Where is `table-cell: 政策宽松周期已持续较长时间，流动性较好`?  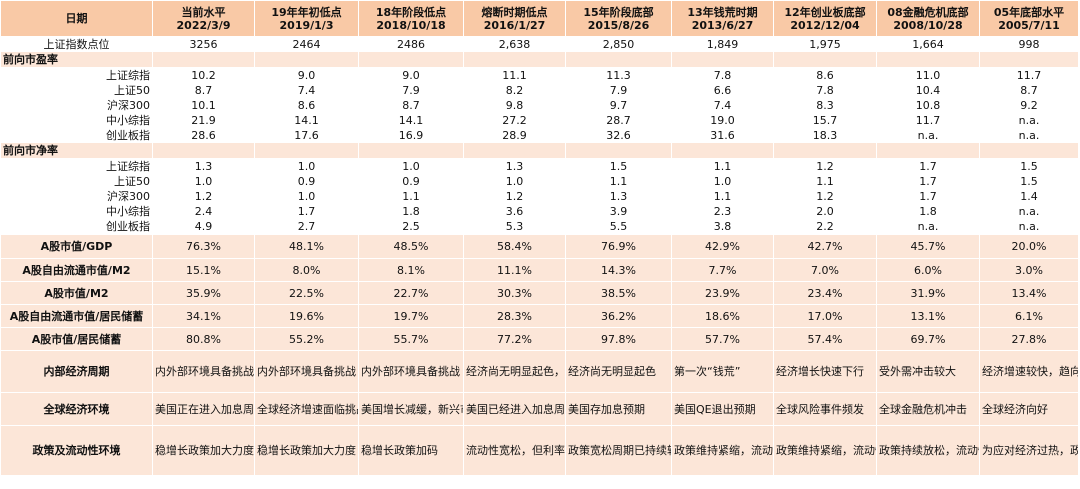 table-cell: 政策宽松周期已持续较长时间，流动性较好 is located at coordinates (618, 450).